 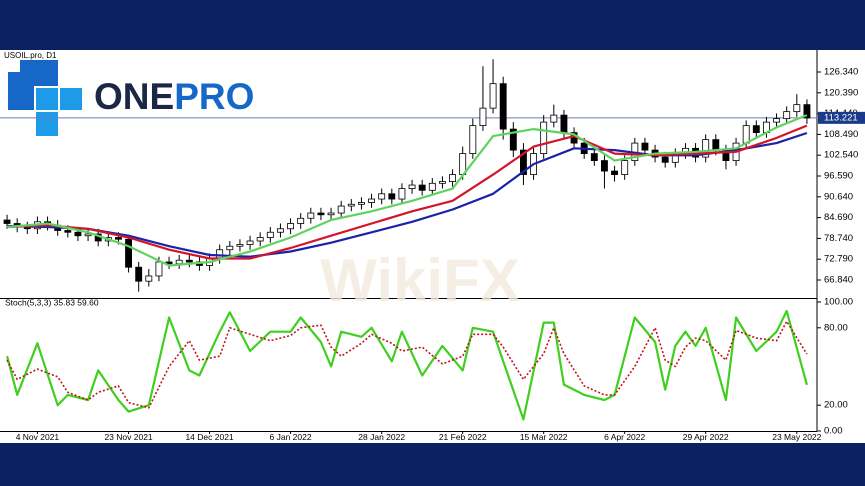 I want to click on current-price-box, so click(x=841, y=117).